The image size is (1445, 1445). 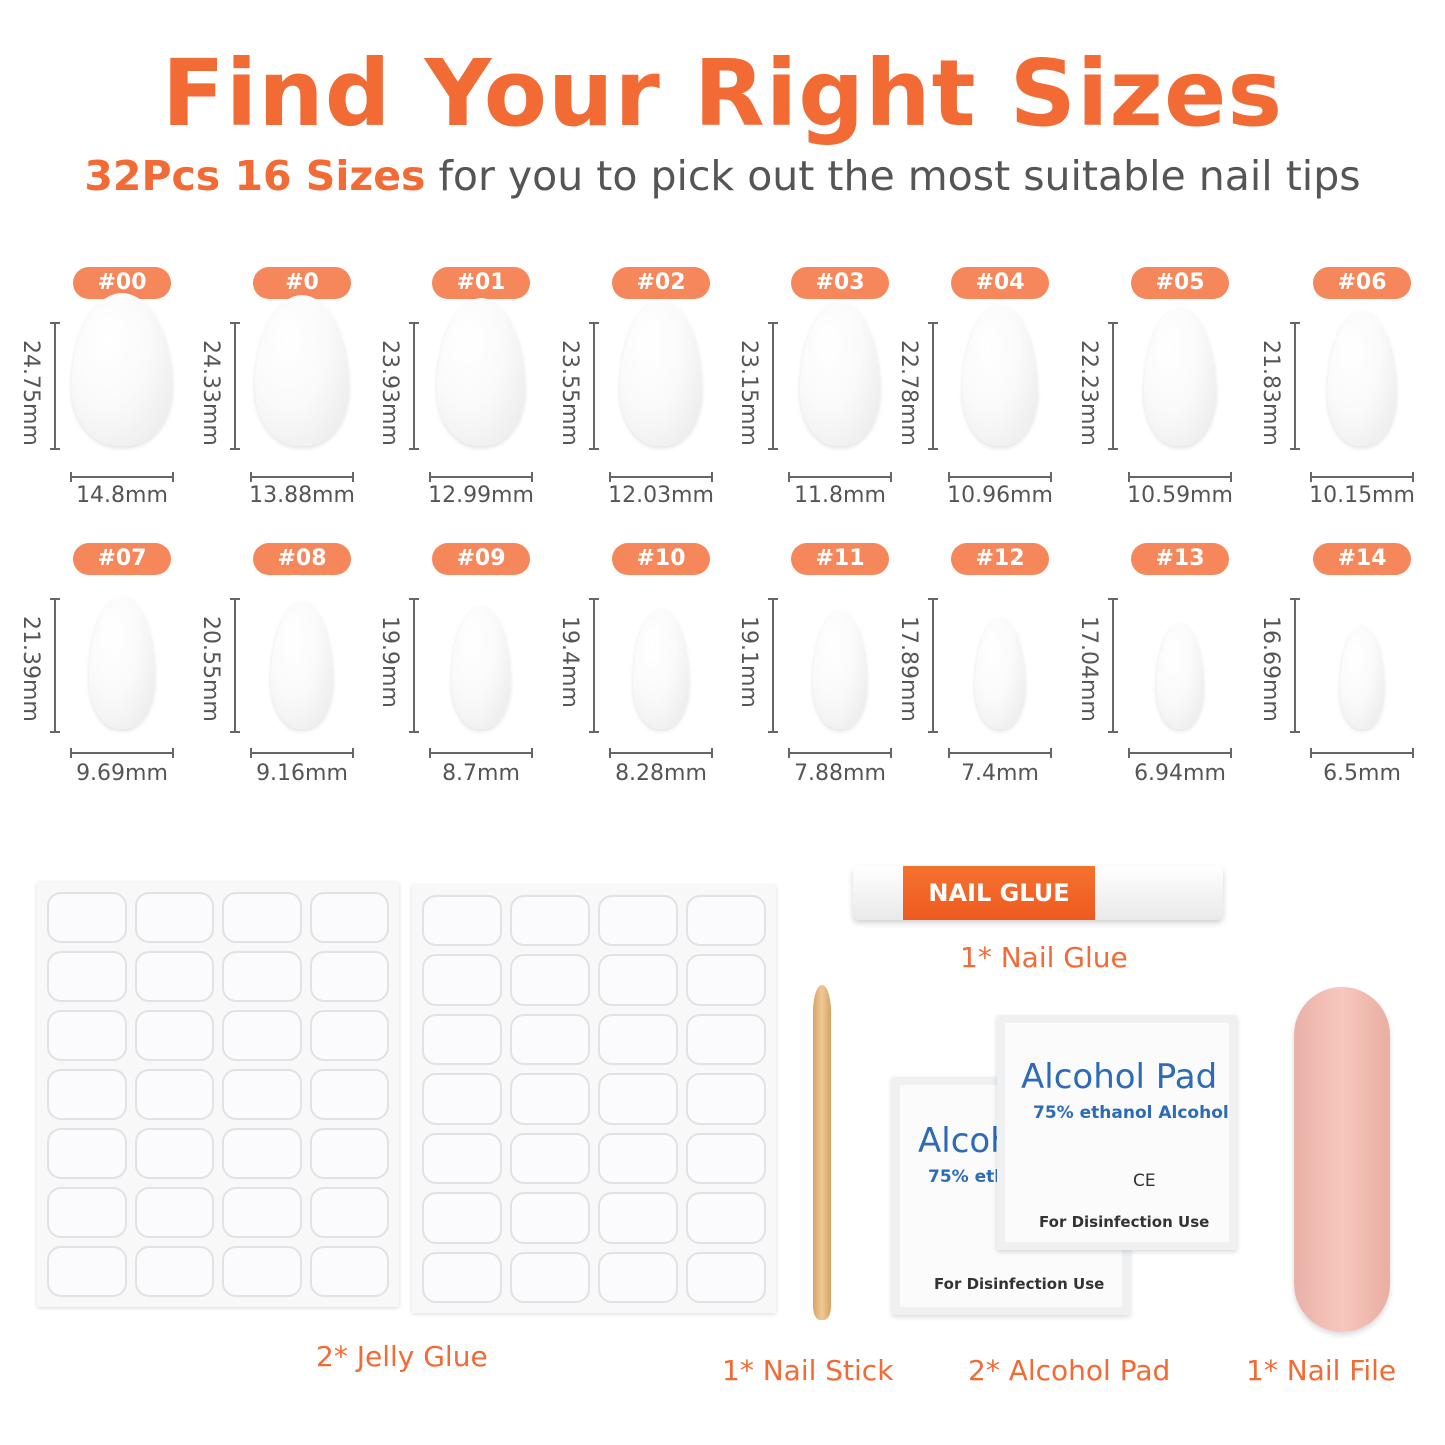 What do you see at coordinates (1044, 957) in the screenshot?
I see `nail-glue-caption: 1* Nail Glue` at bounding box center [1044, 957].